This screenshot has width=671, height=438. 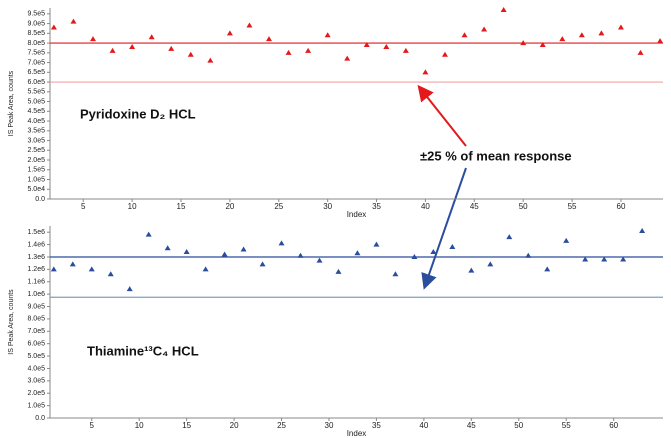 What do you see at coordinates (36, 232) in the screenshot?
I see `y-tick-label: 1.5e6` at bounding box center [36, 232].